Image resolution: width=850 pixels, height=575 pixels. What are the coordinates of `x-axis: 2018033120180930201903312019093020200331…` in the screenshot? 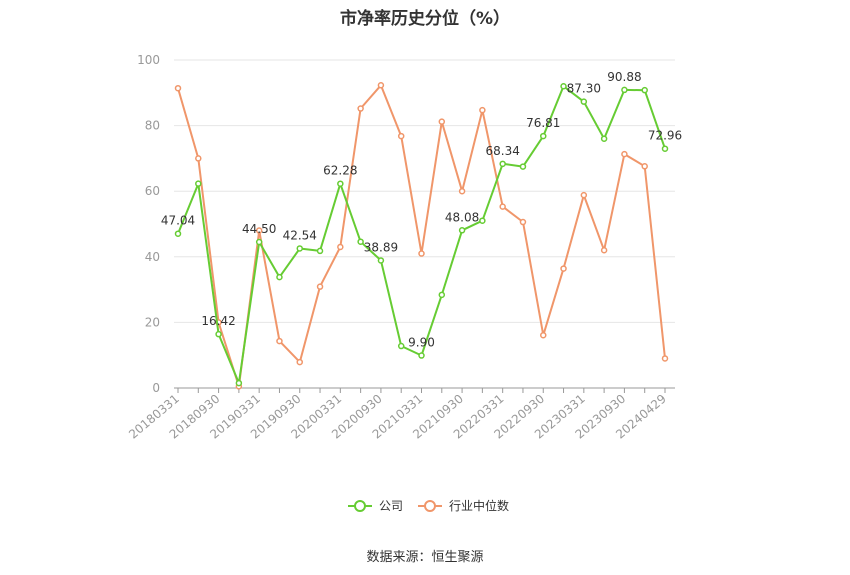 It's located at (400, 414).